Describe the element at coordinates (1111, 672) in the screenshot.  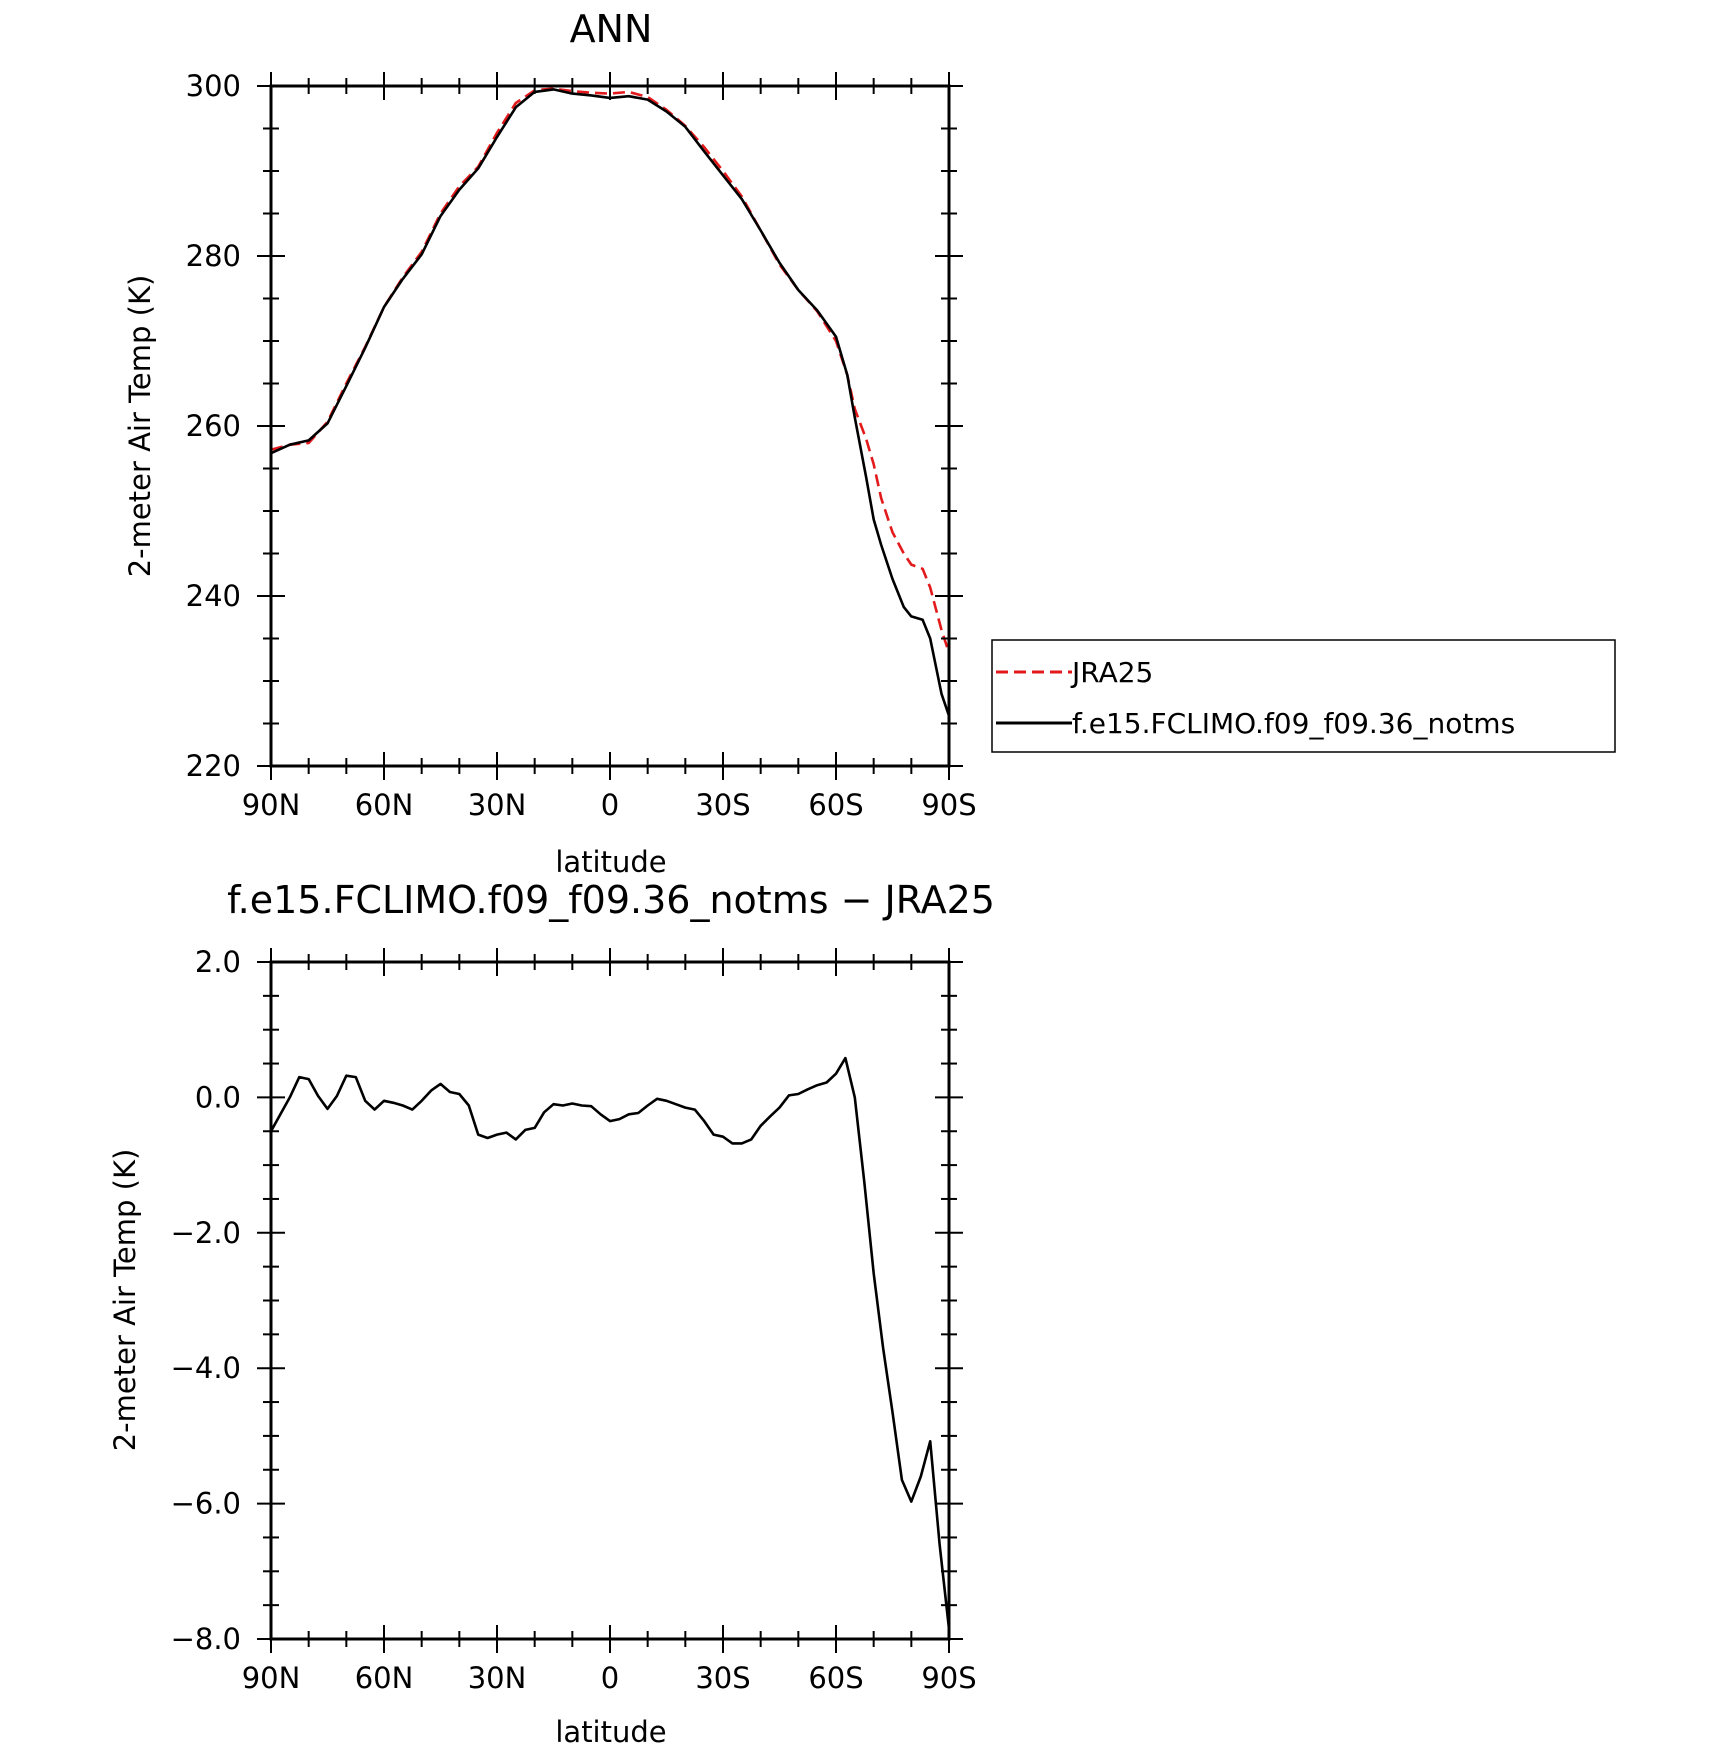
I see `legend-label-jra25: JRA25` at that location.